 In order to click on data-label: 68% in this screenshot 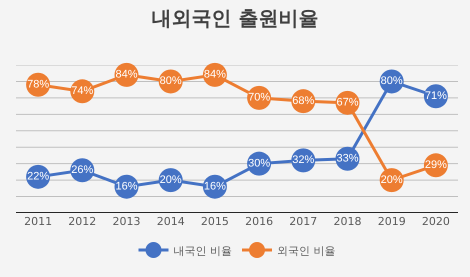, I will do `click(303, 100)`.